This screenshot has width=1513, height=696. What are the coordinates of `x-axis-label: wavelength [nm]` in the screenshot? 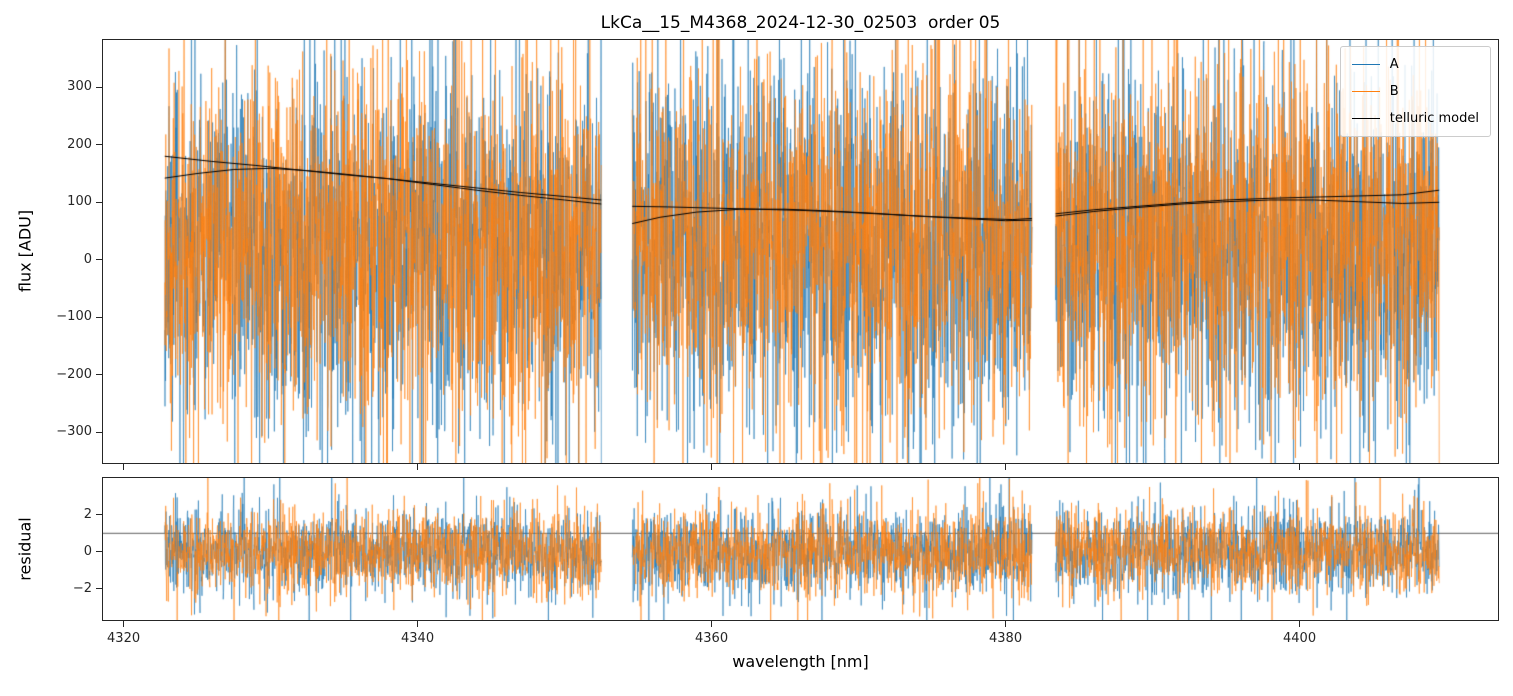 It's located at (800, 661).